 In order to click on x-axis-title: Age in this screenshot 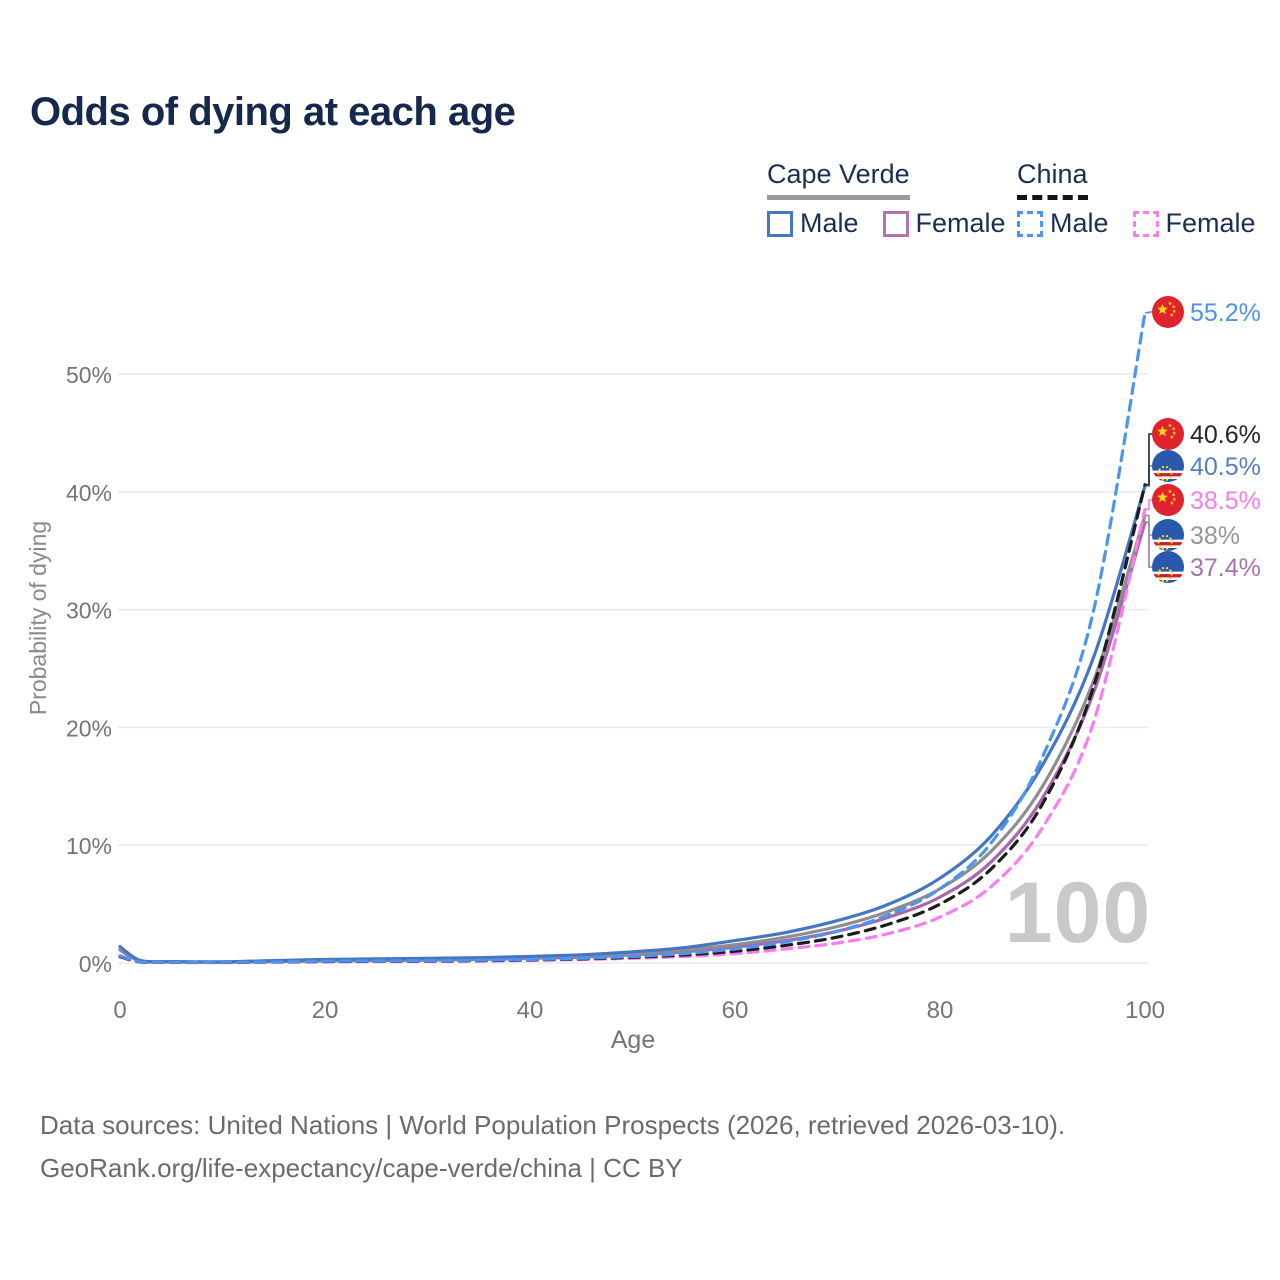, I will do `click(633, 1040)`.